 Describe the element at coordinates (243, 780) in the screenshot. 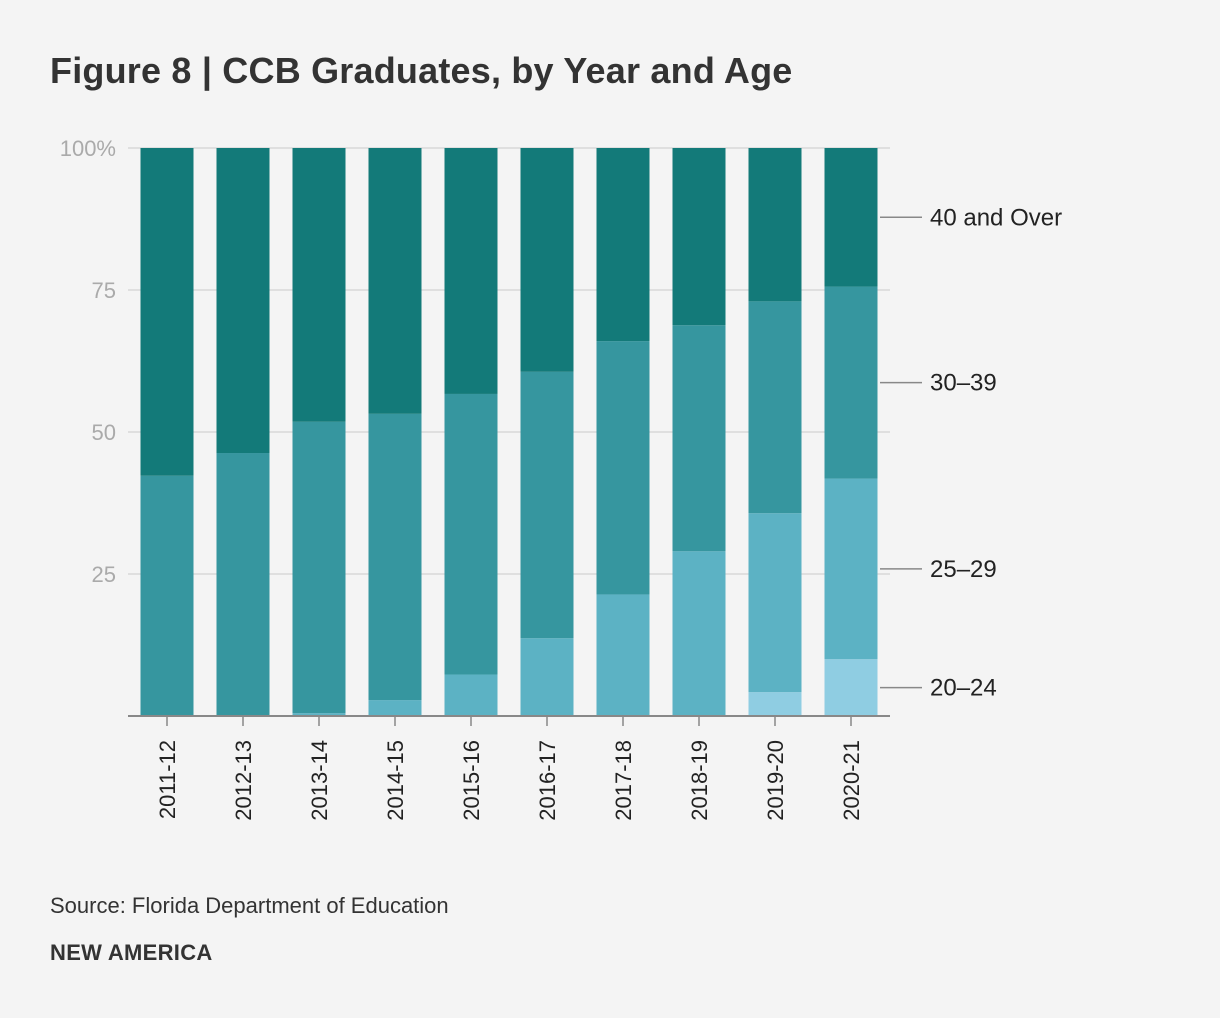

I see `x-tick-label: 2012-13` at that location.